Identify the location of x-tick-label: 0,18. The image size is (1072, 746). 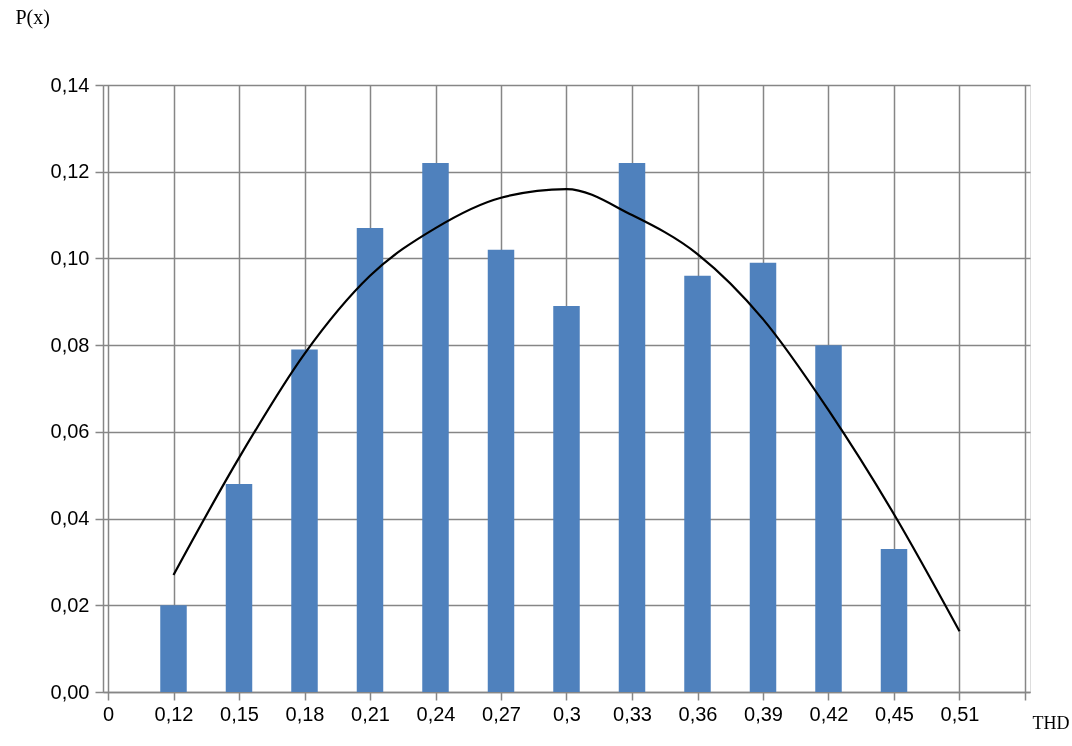
(305, 713).